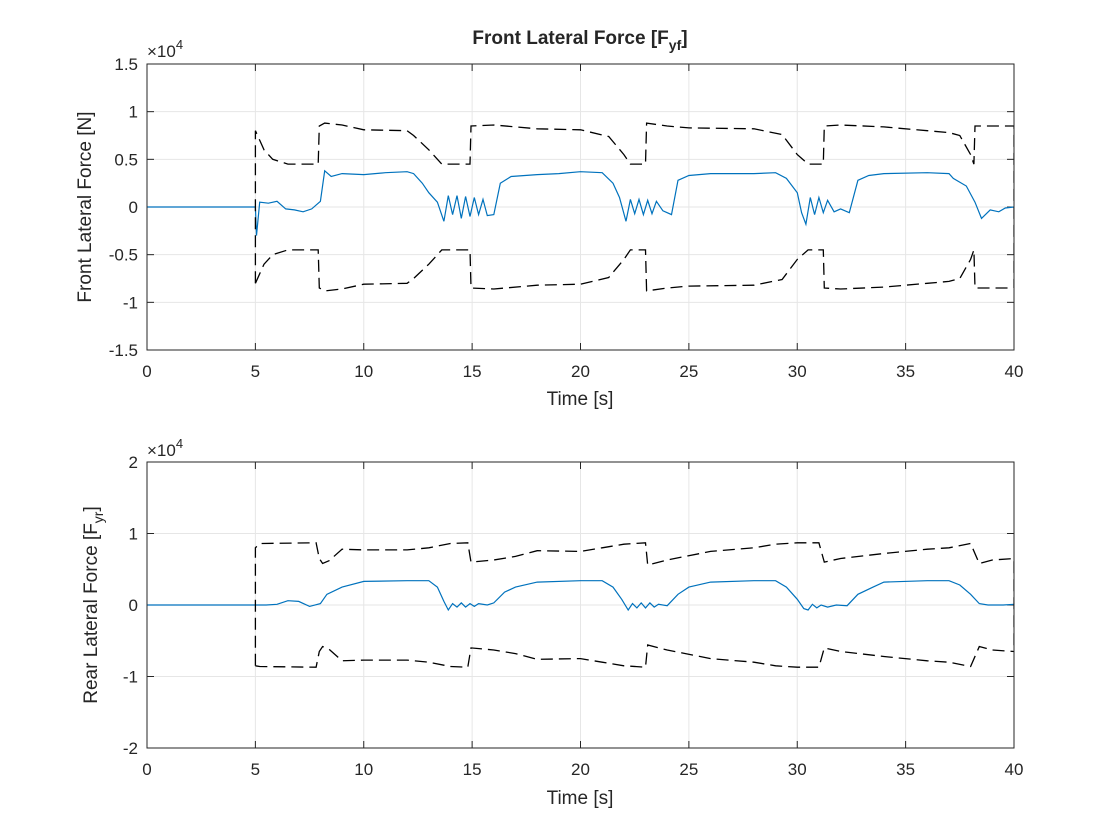  I want to click on rear-y-tick-label: -1, so click(130, 677).